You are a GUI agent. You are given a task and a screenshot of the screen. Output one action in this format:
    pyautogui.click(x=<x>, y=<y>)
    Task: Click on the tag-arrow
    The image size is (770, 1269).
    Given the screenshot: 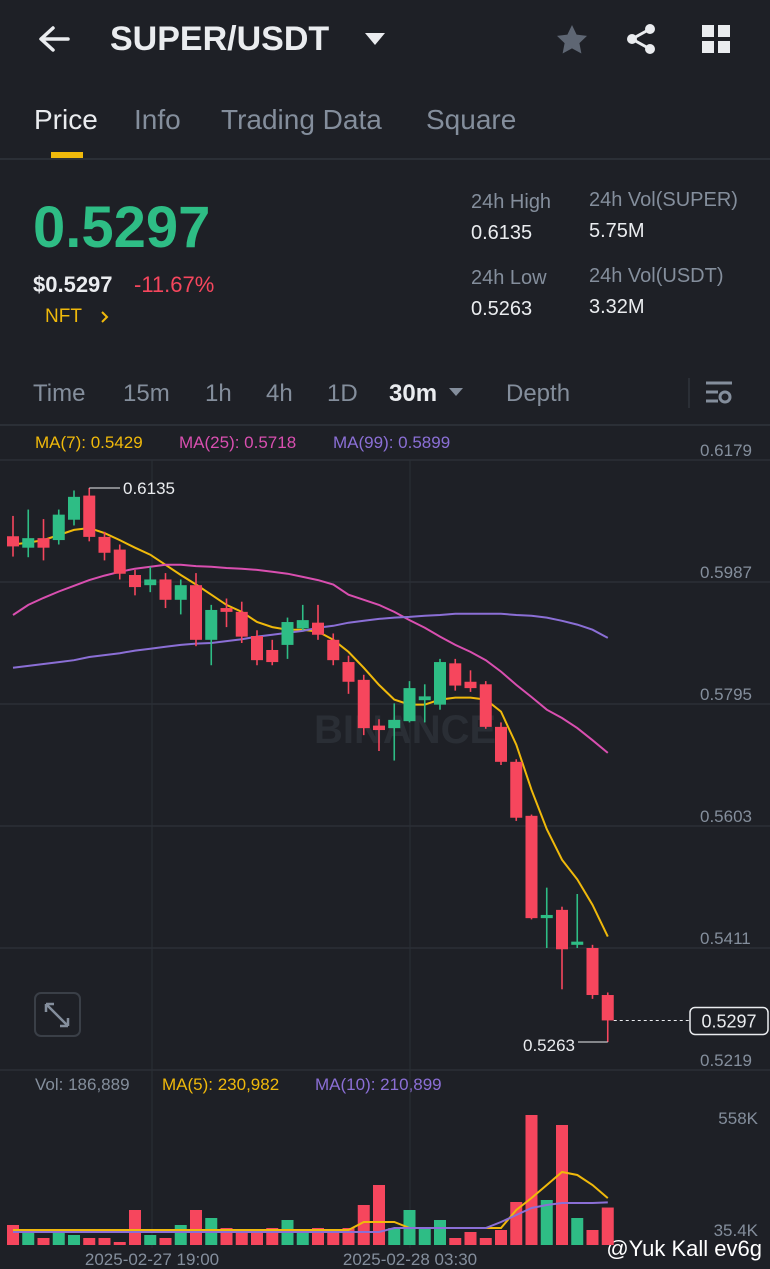 What is the action you would take?
    pyautogui.click(x=105, y=317)
    